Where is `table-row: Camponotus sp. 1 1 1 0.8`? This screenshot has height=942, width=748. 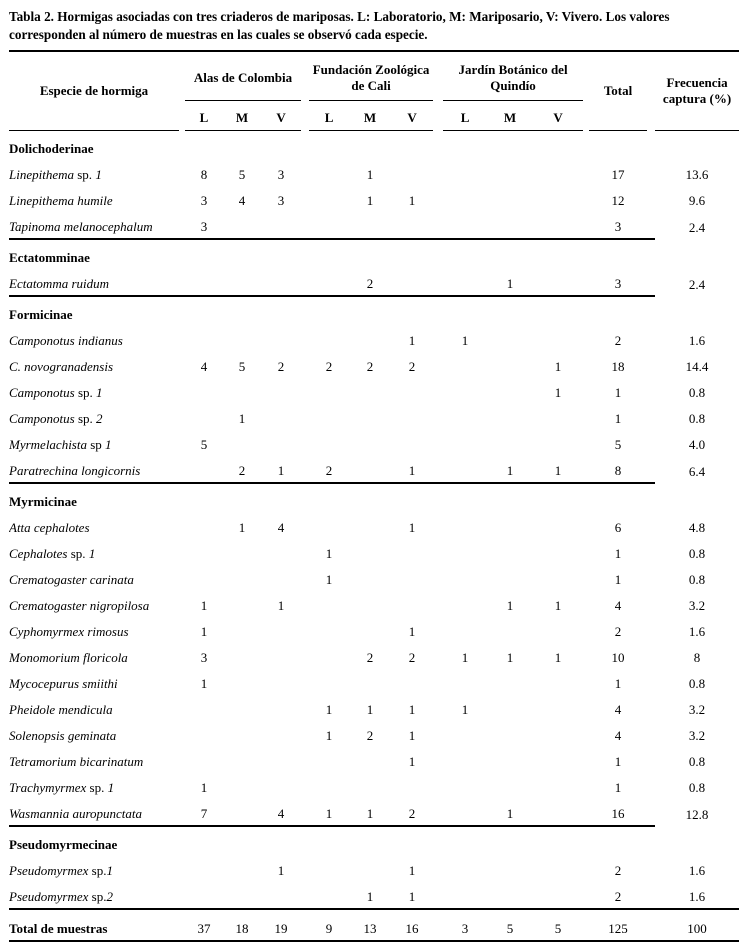 table-row: Camponotus sp. 1 1 1 0.8 is located at coordinates (374, 391).